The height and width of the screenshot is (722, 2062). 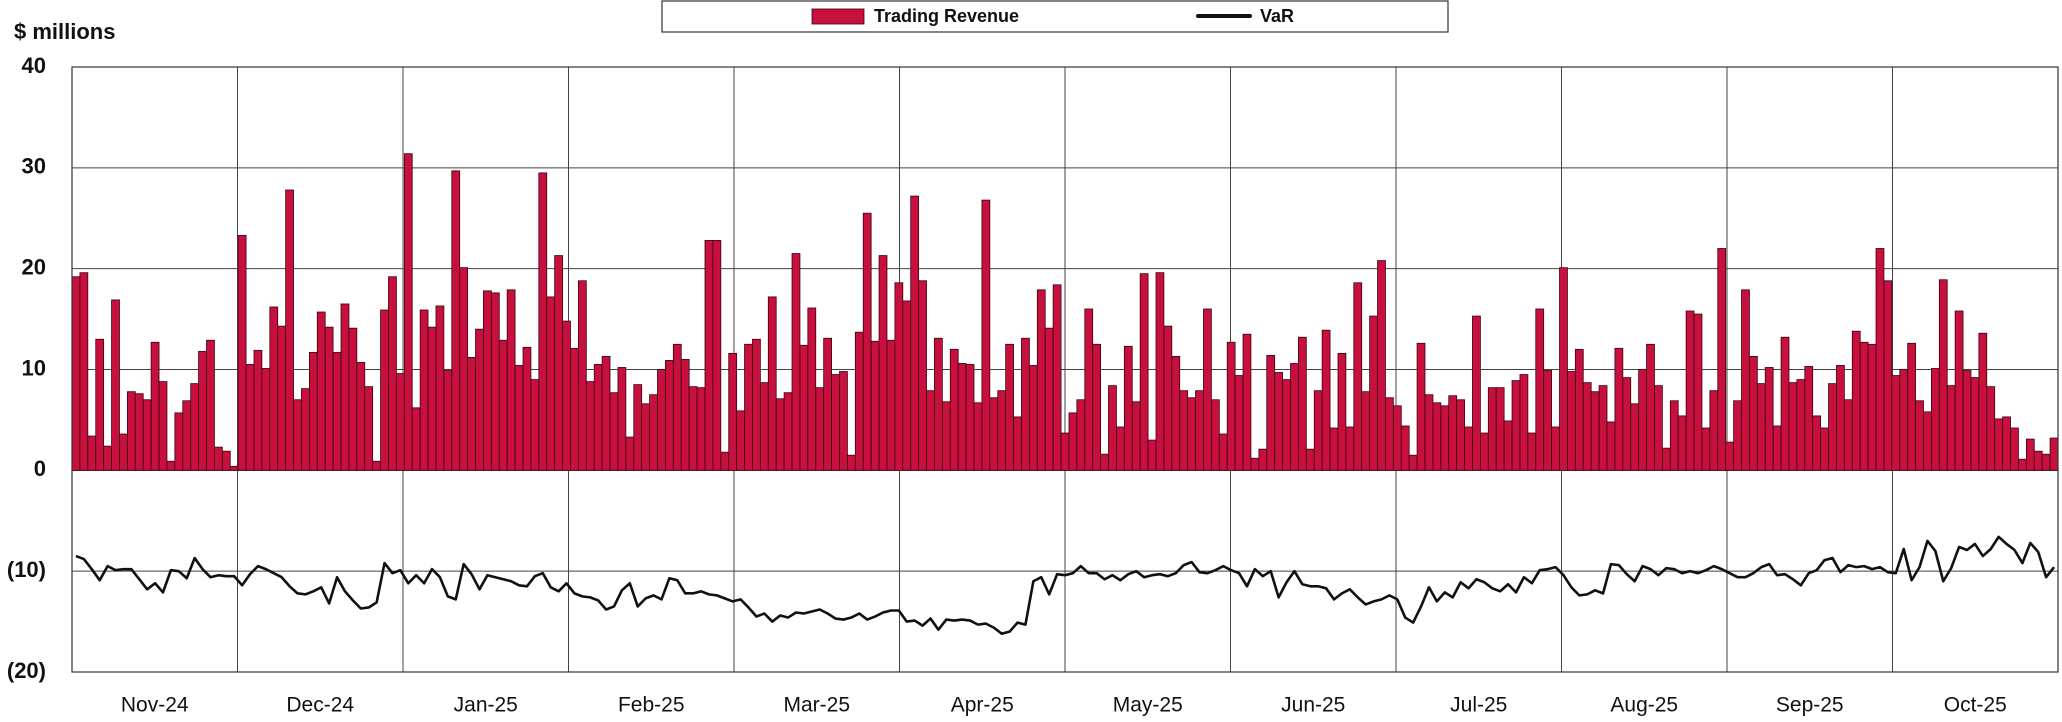 I want to click on x-tick-label: Mar-25, so click(x=816, y=705).